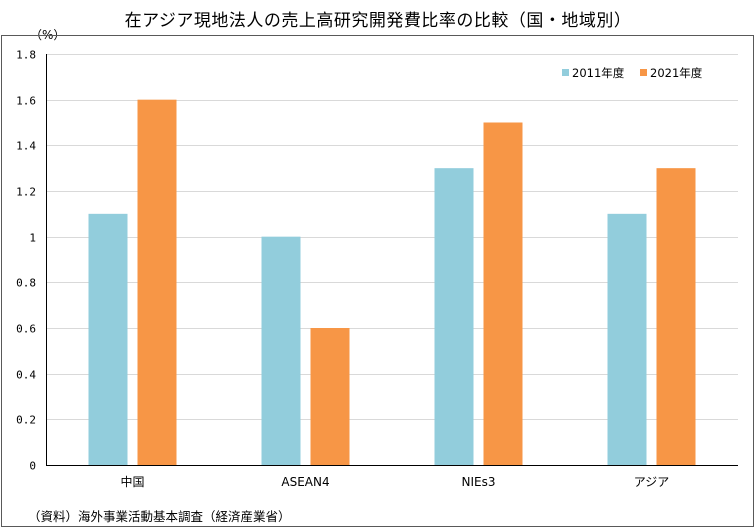 The image size is (756, 529). What do you see at coordinates (32, 466) in the screenshot?
I see `y-tick-label: 0` at bounding box center [32, 466].